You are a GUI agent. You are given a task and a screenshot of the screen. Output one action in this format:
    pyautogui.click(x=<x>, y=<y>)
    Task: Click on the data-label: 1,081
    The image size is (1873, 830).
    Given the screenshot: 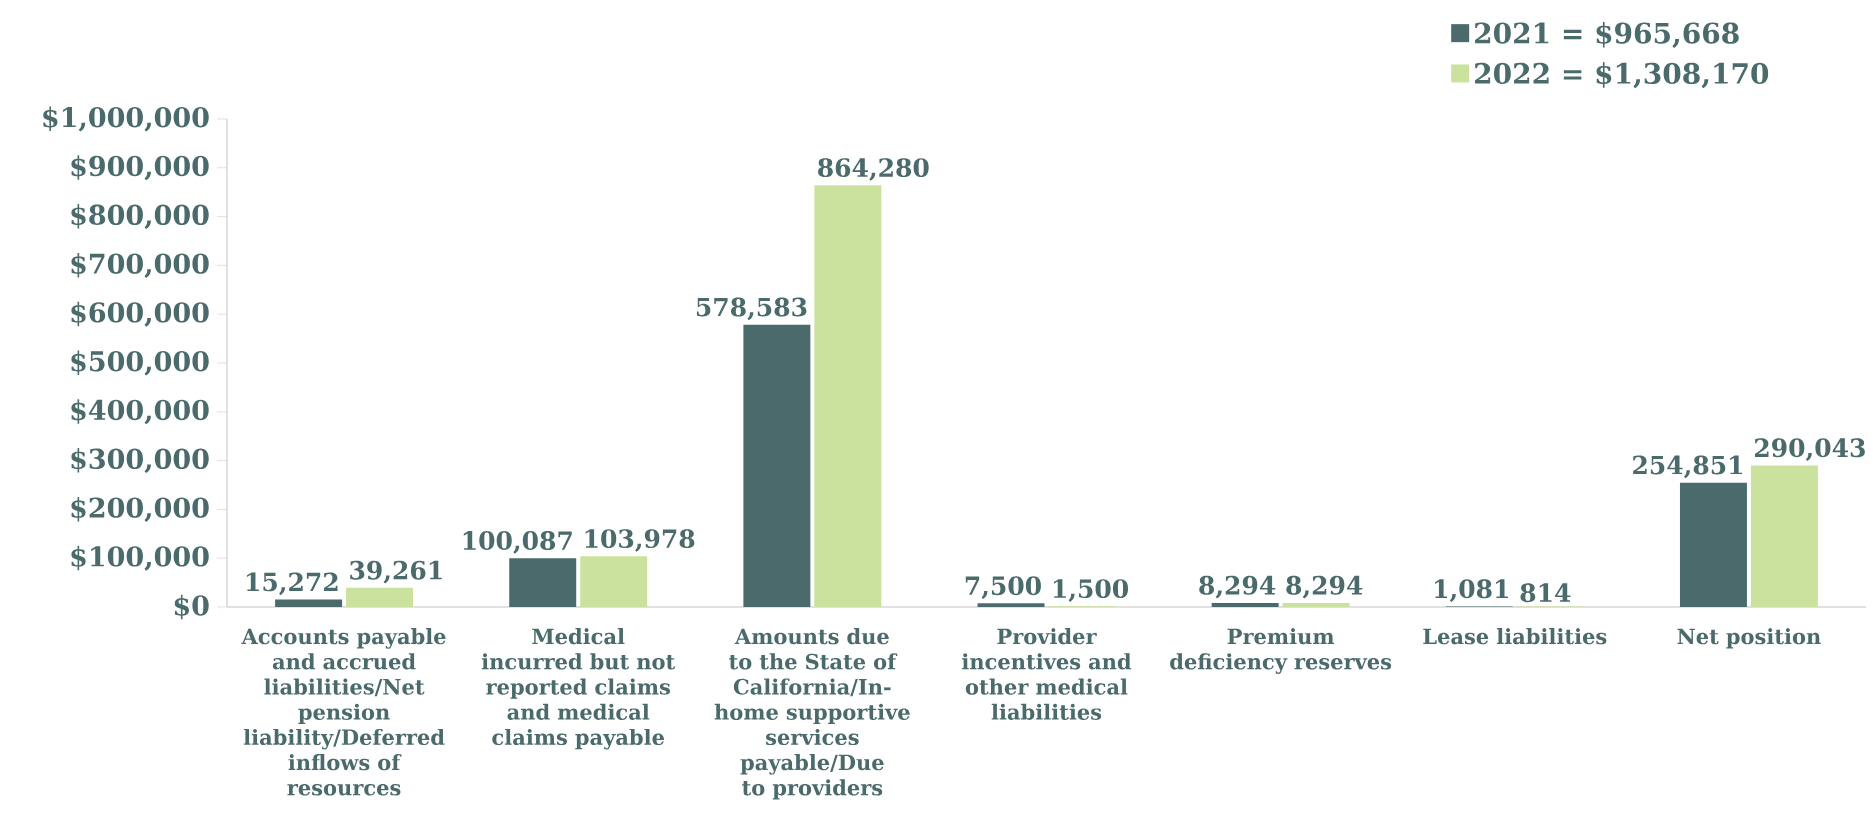 What is the action you would take?
    pyautogui.click(x=1471, y=591)
    